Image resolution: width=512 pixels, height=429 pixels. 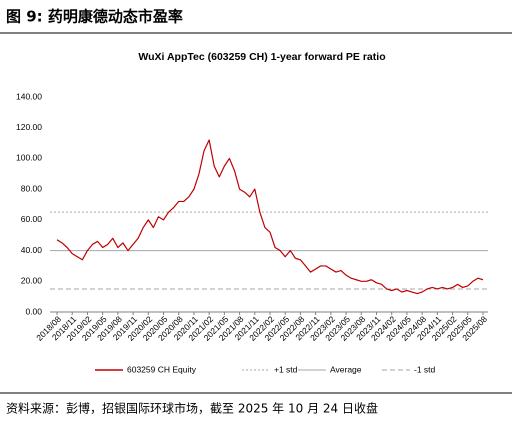 I want to click on y-tick-label: 0.00, so click(x=33, y=311).